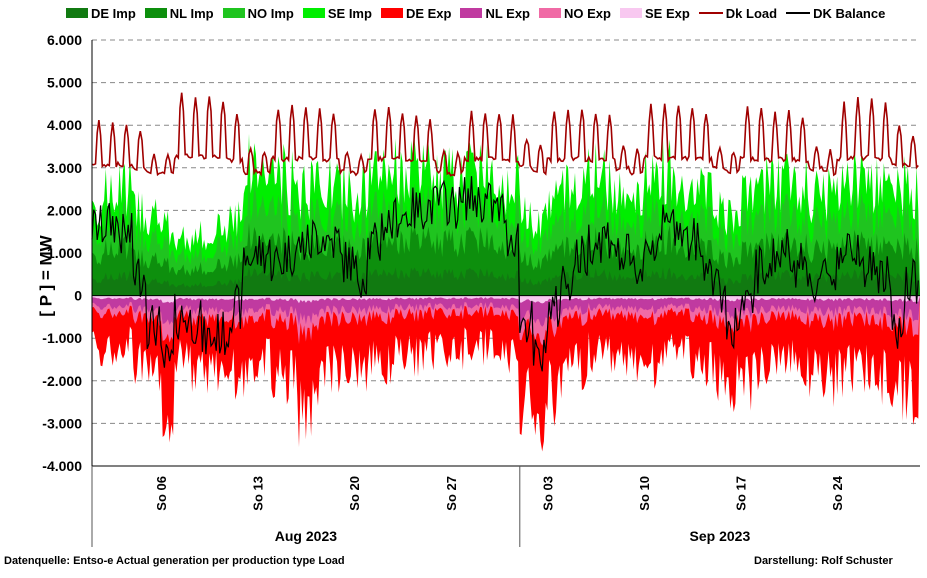 This screenshot has height=578, width=927. I want to click on x-tick-label: So 13, so click(258, 493).